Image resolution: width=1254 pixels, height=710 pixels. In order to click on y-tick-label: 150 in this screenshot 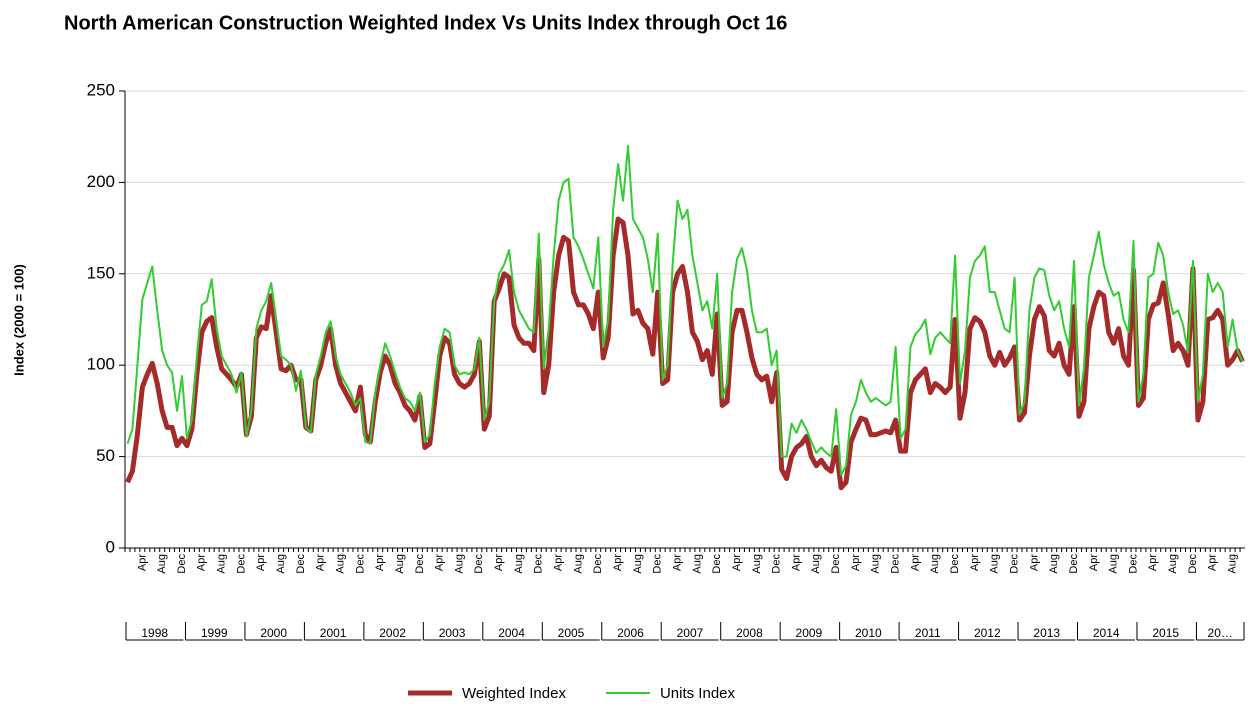, I will do `click(101, 272)`.